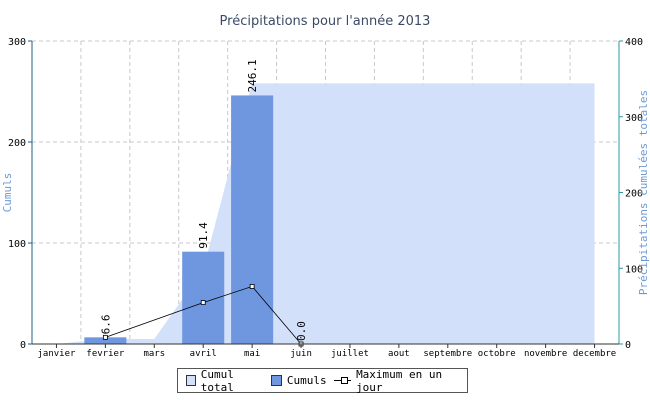 The image size is (650, 400). Describe the element at coordinates (191, 380) in the screenshot. I see `legend-swatch-total` at that location.